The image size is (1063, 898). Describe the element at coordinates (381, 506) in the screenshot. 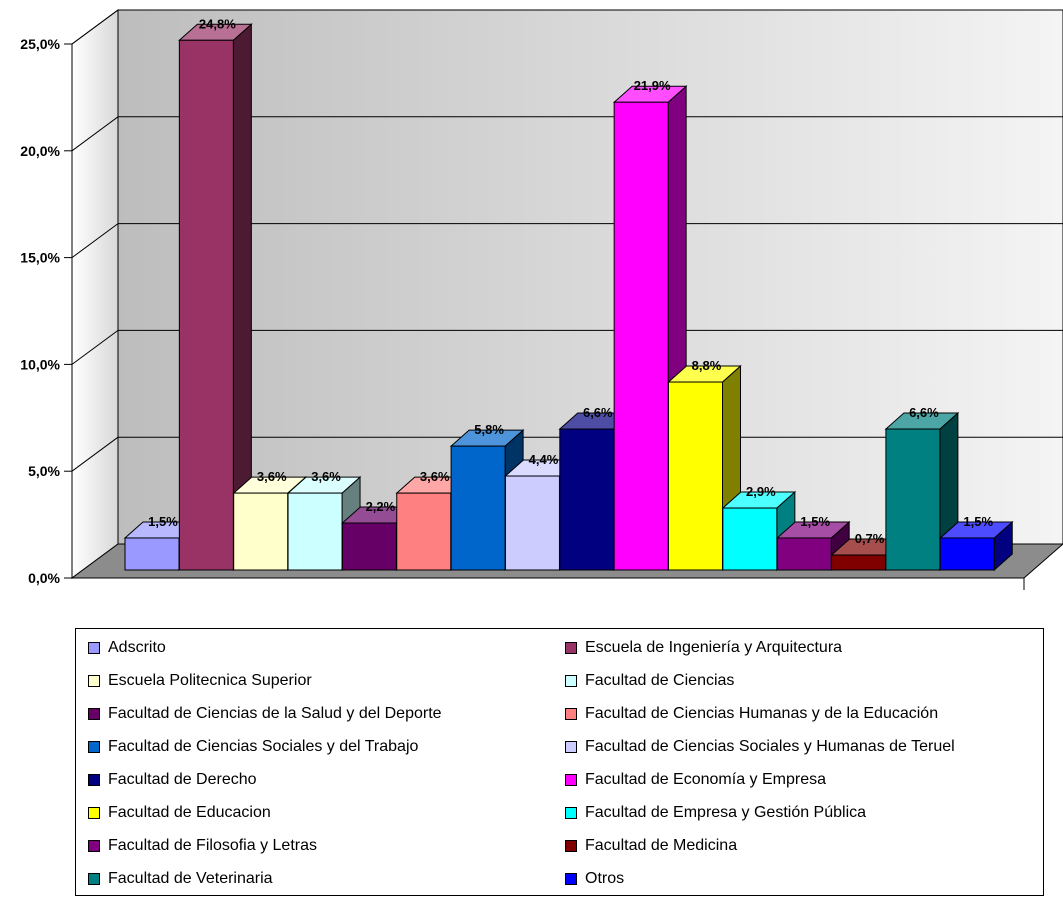

I see `data-label: 2,2%` at that location.